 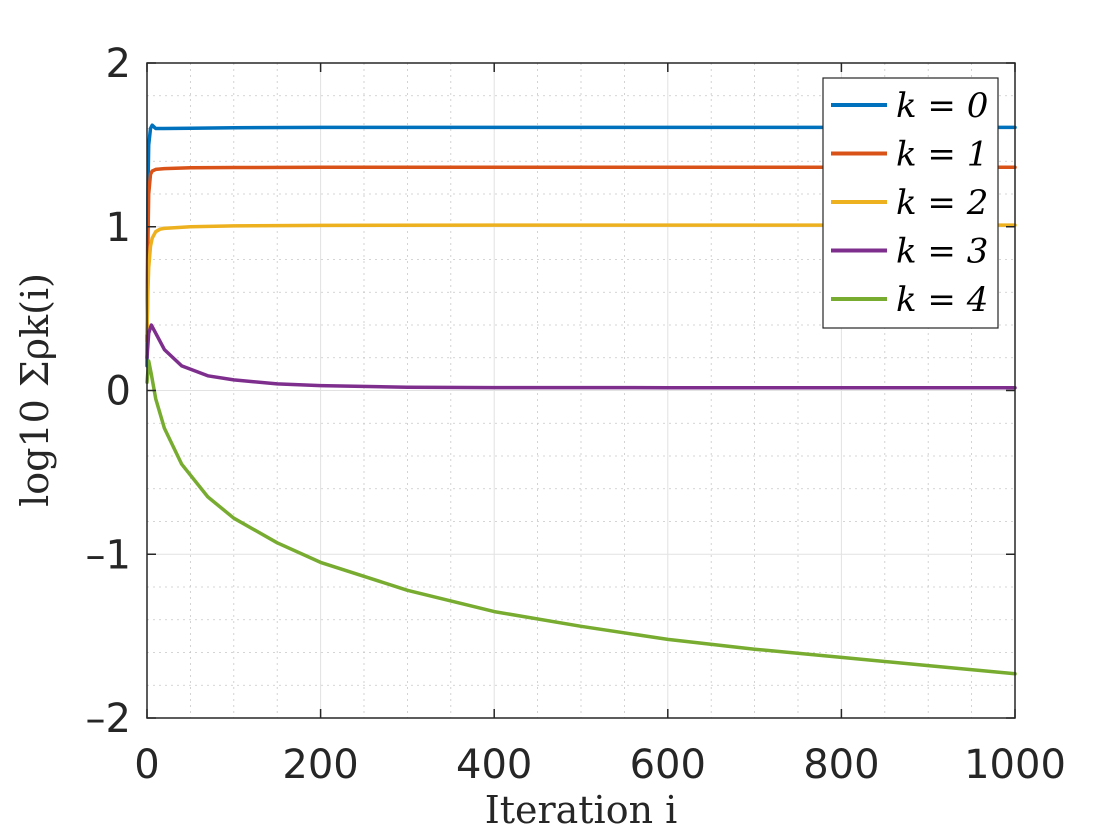 What do you see at coordinates (108, 555) in the screenshot?
I see `y-tick-label: –1` at bounding box center [108, 555].